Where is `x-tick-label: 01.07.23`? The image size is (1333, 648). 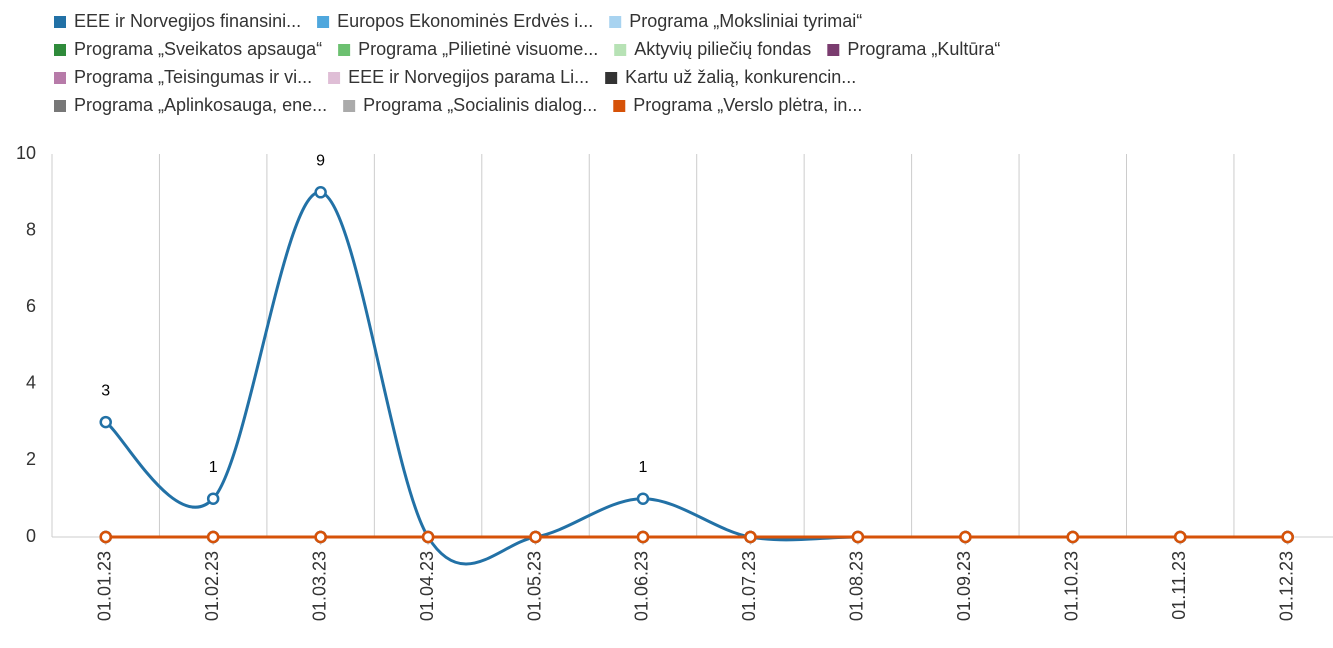
x-tick-label: 01.07.23 is located at coordinates (749, 586).